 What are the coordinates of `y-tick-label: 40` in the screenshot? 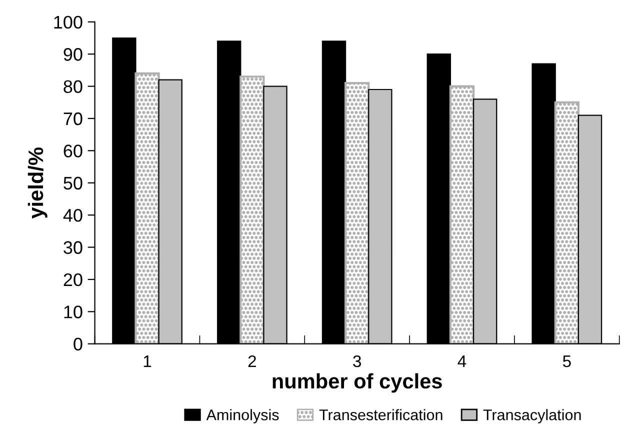 It's located at (72, 215).